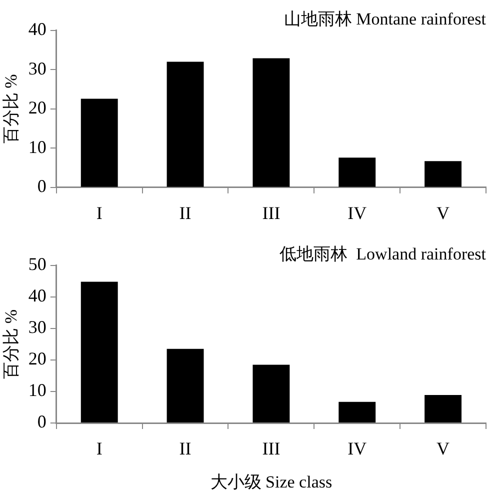  Describe the element at coordinates (271, 482) in the screenshot. I see `x-axis-title: 大小级 Size class` at that location.